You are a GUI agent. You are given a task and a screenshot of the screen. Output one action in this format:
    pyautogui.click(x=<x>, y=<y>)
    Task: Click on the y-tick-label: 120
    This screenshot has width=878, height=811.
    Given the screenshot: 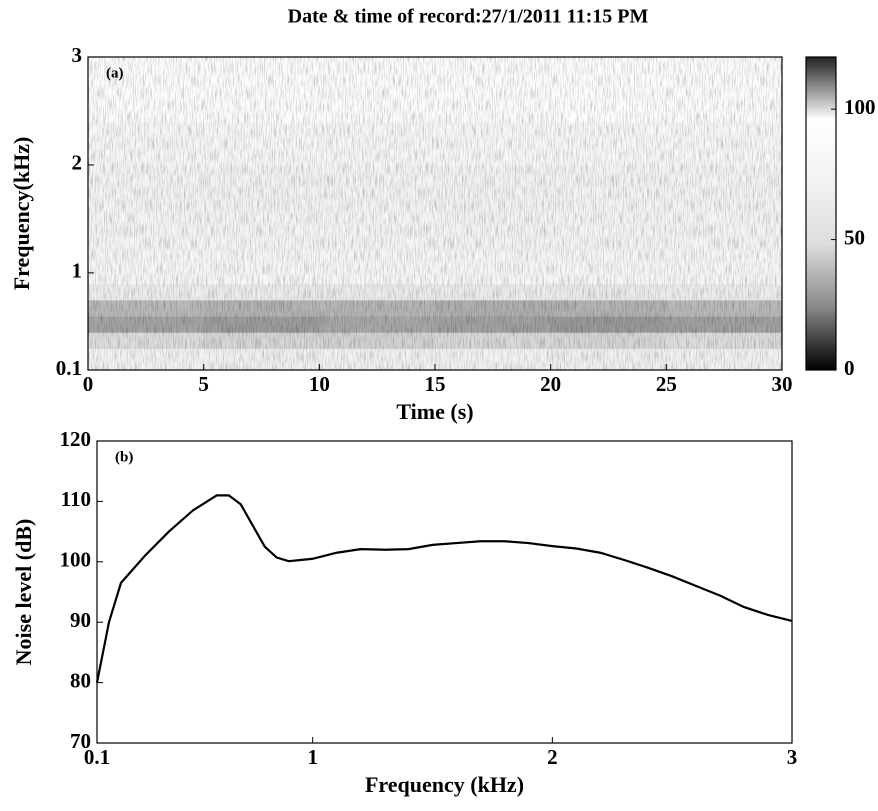 What is the action you would take?
    pyautogui.click(x=76, y=439)
    